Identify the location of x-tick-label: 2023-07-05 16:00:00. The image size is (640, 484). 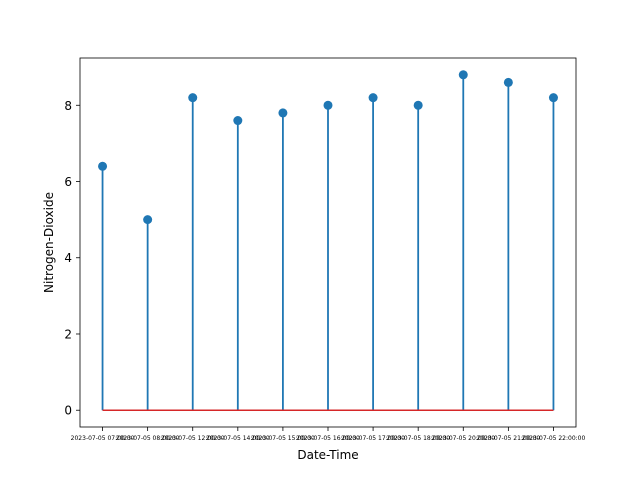
(328, 438).